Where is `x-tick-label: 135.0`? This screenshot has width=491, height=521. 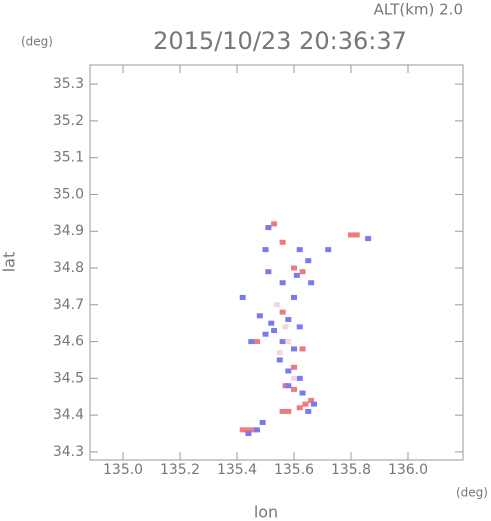
x-tick-label: 135.0 is located at coordinates (123, 470).